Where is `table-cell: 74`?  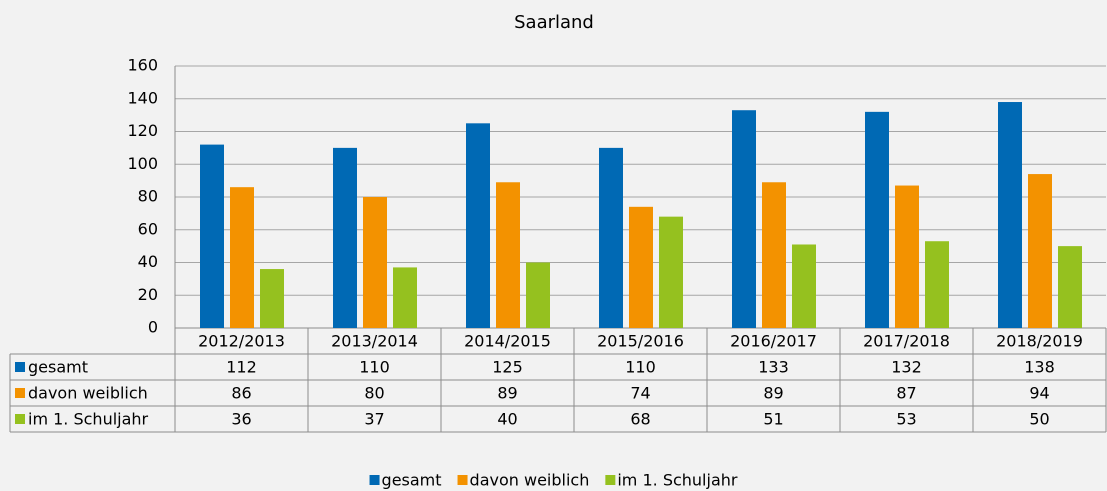 table-cell: 74 is located at coordinates (640, 393).